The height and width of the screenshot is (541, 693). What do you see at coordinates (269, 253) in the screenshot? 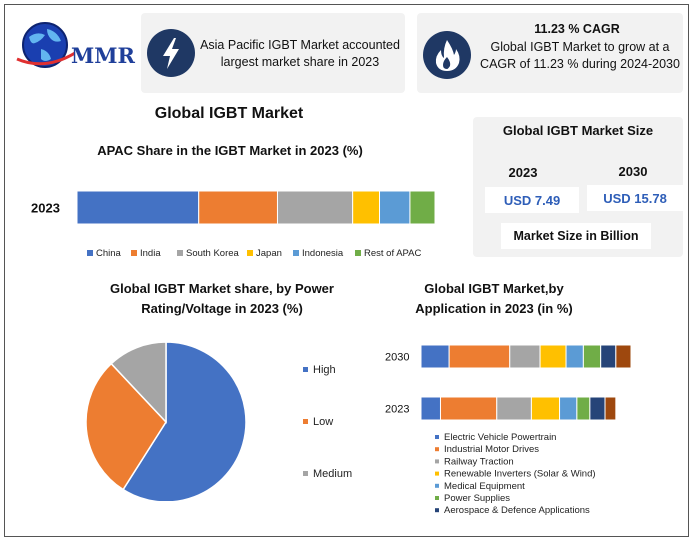
I see `apac-legend-label: Japan` at bounding box center [269, 253].